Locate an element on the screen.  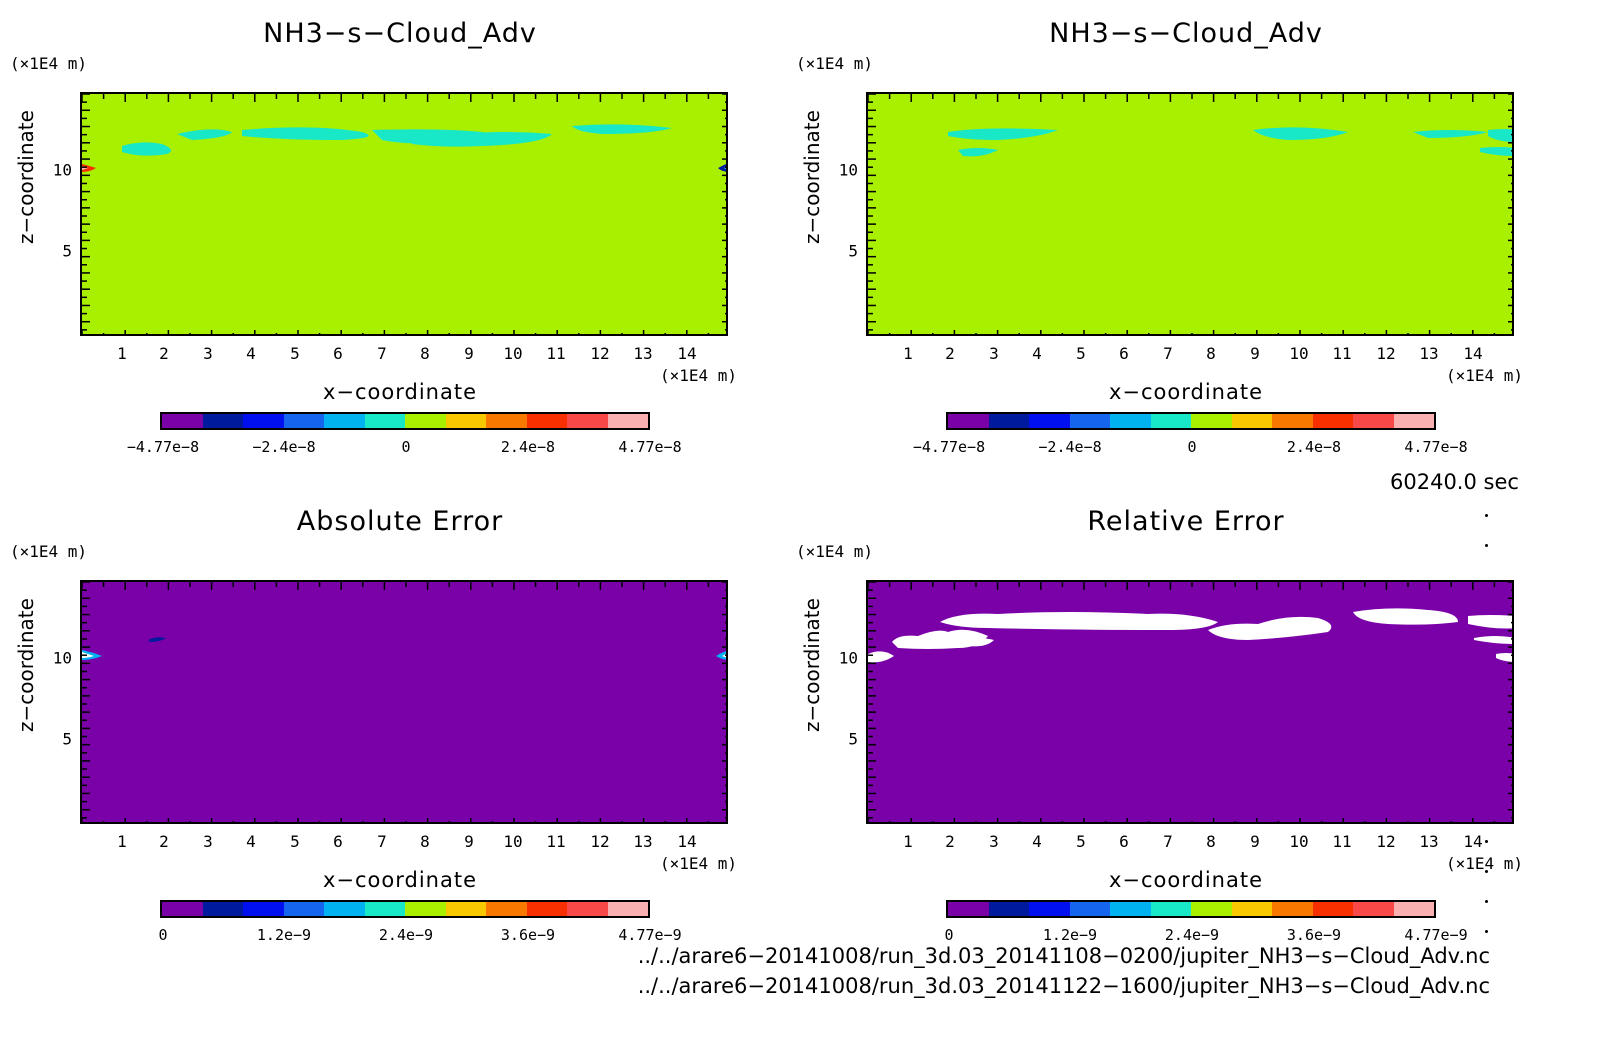
y-unit-label: (×1E4 m) is located at coordinates (835, 551).